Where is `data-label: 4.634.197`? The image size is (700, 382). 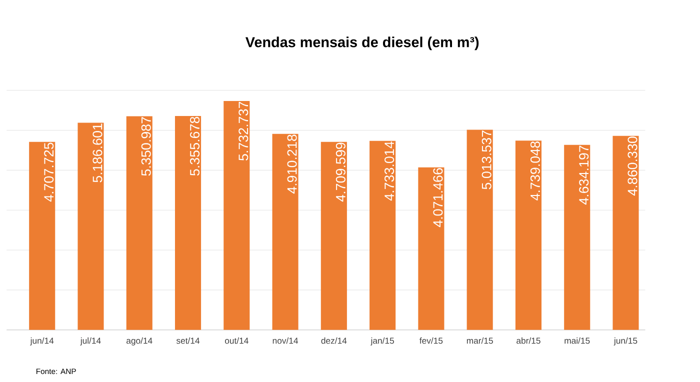 data-label: 4.634.197 is located at coordinates (584, 175).